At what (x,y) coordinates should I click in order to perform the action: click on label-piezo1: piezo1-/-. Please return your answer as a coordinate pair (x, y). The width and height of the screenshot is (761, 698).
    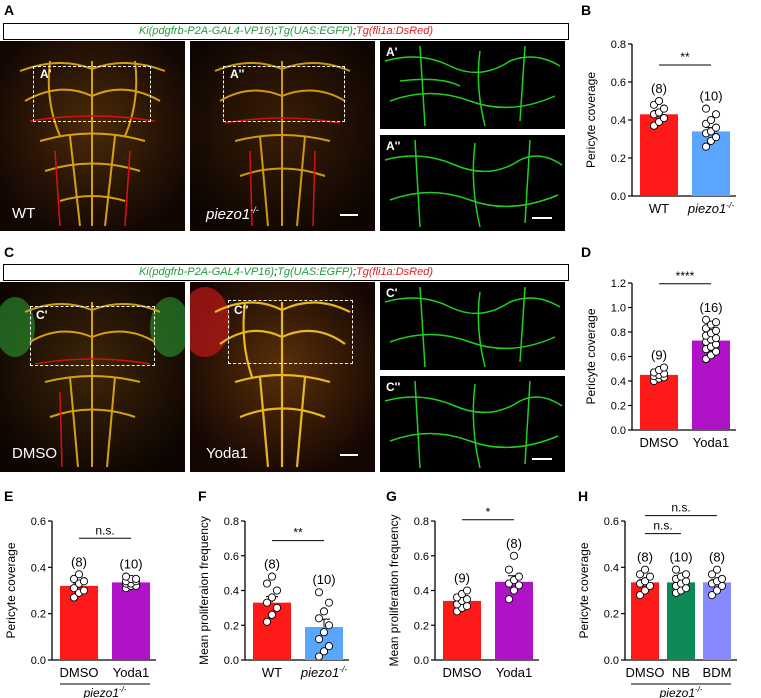
    Looking at the image, I should click on (232, 214).